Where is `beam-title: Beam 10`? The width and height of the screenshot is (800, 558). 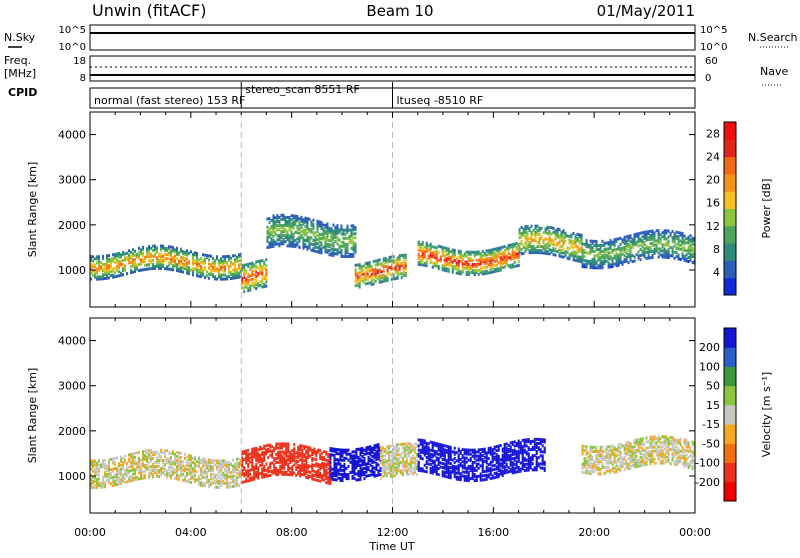
beam-title: Beam 10 is located at coordinates (399, 11).